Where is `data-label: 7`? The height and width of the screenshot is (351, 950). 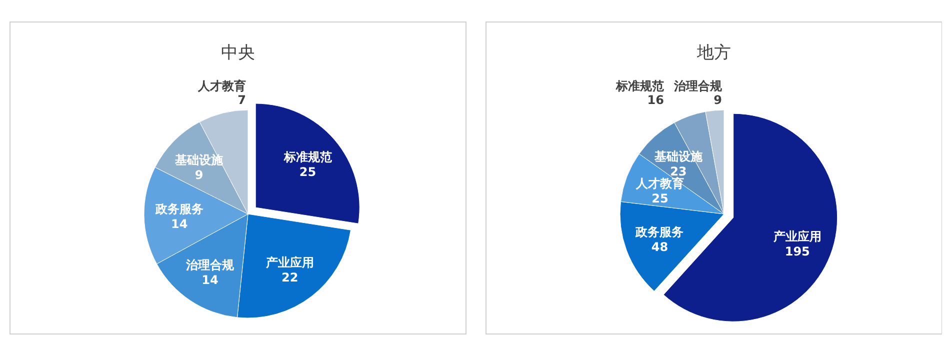
data-label: 7 is located at coordinates (242, 100).